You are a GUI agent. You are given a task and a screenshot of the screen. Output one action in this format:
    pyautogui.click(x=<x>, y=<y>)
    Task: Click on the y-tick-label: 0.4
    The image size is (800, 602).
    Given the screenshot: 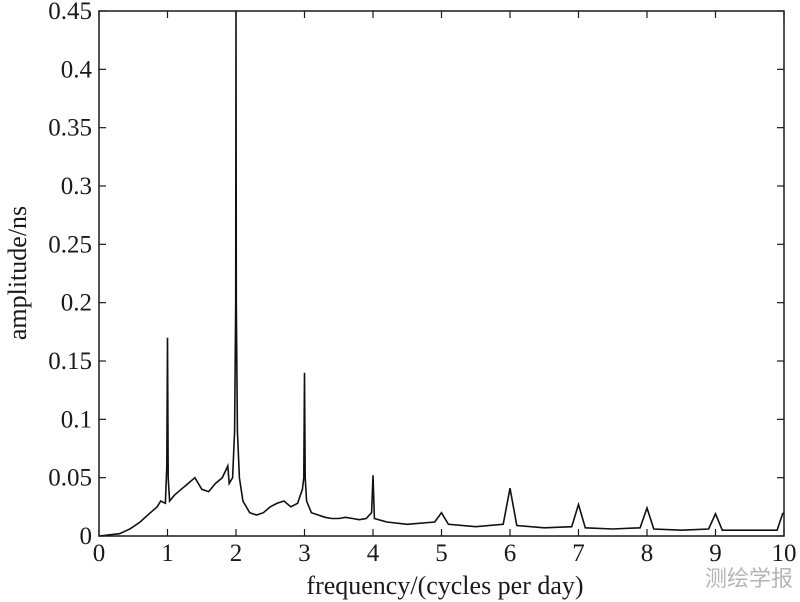 What is the action you would take?
    pyautogui.click(x=77, y=69)
    